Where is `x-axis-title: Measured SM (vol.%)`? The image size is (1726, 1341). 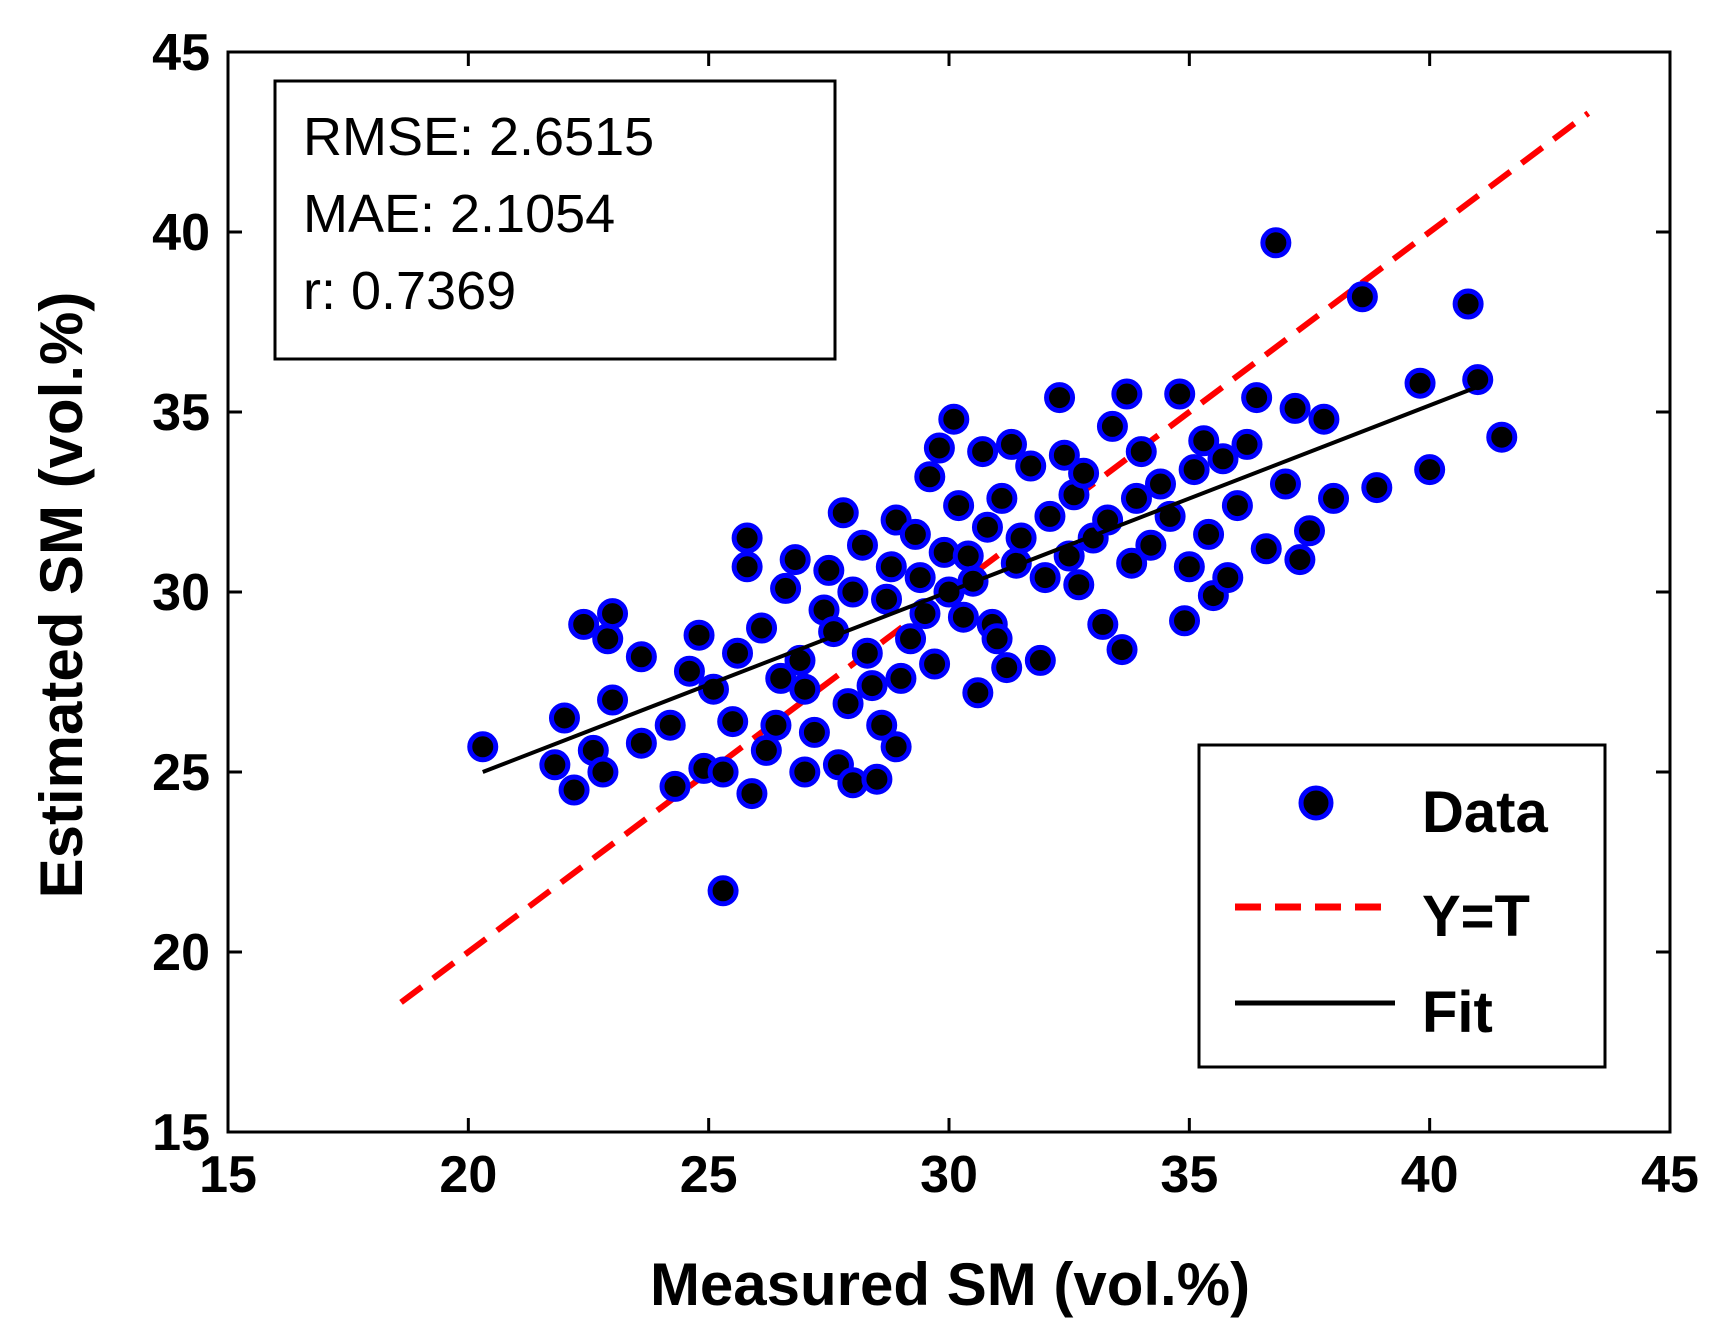
x-axis-title: Measured SM (vol.%) is located at coordinates (950, 1284).